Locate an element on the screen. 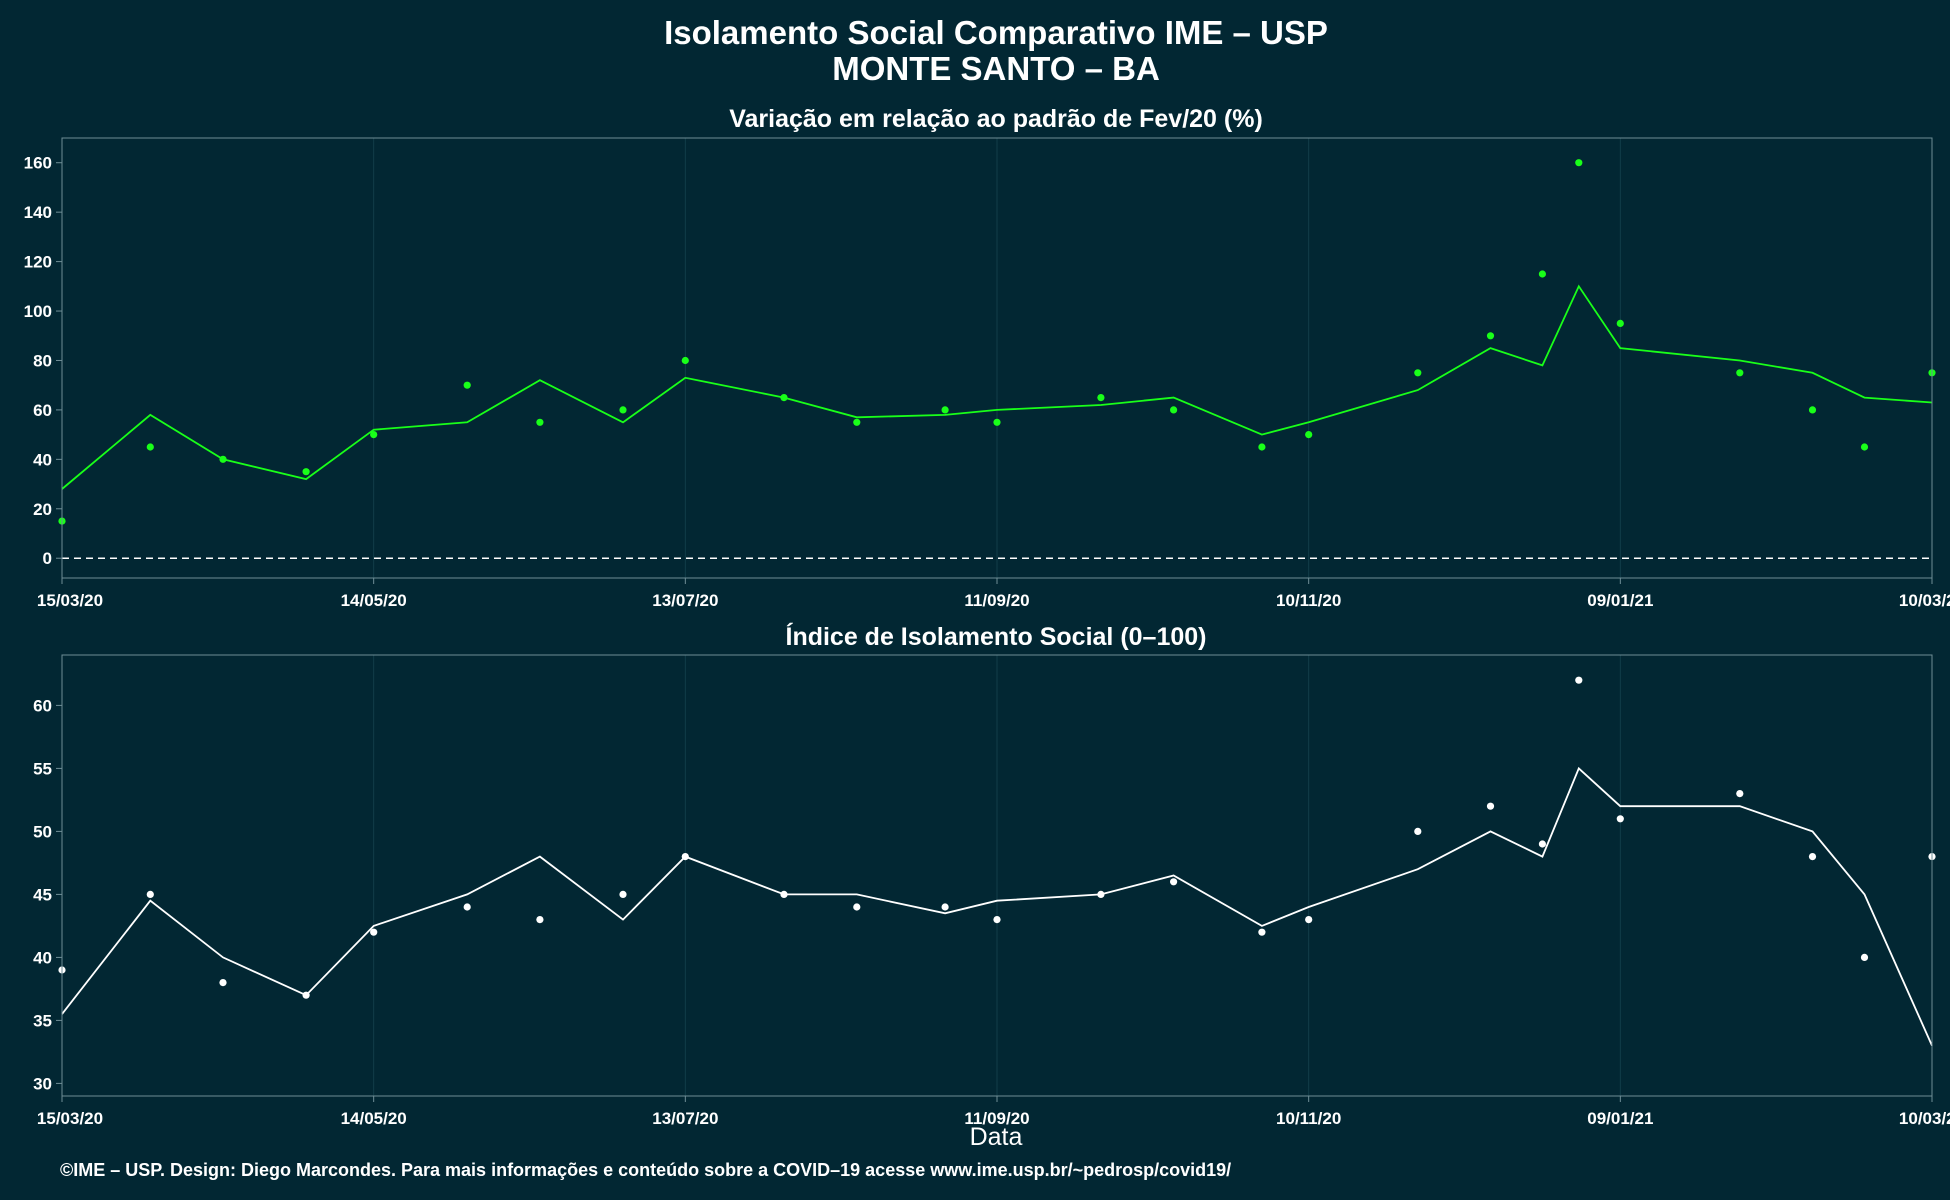 The height and width of the screenshot is (1200, 1950). y-tick-label: 20 is located at coordinates (42, 509).